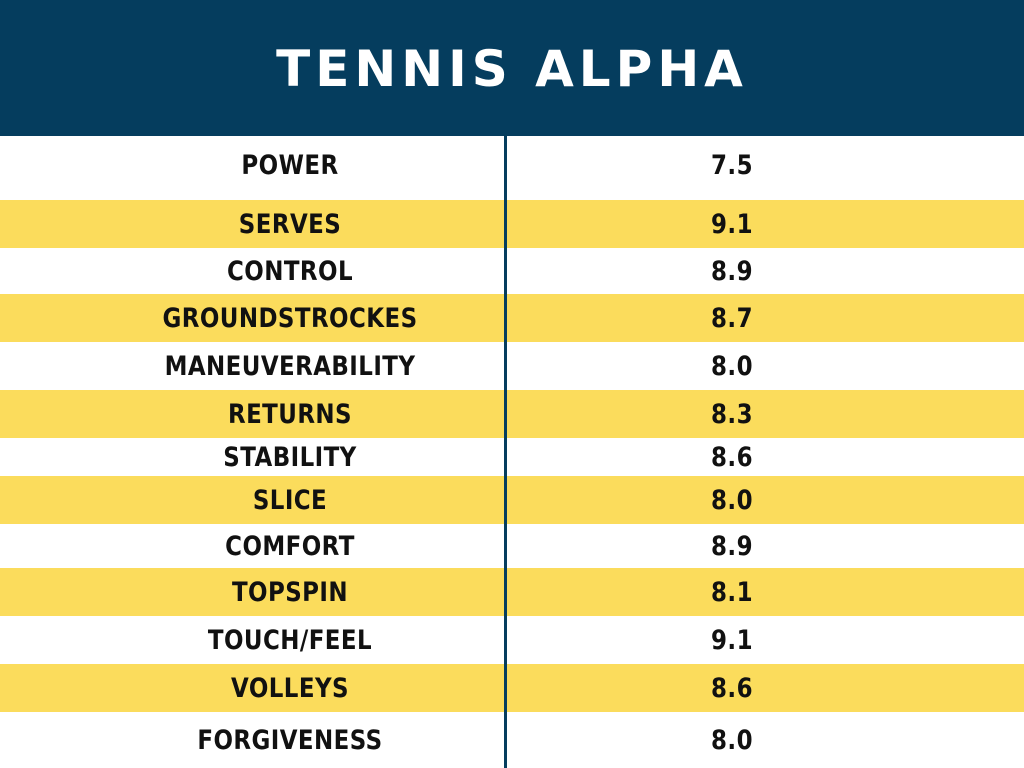 The width and height of the screenshot is (1024, 768). Describe the element at coordinates (512, 318) in the screenshot. I see `table-row: GROUNDSTROCKES 8.7` at that location.